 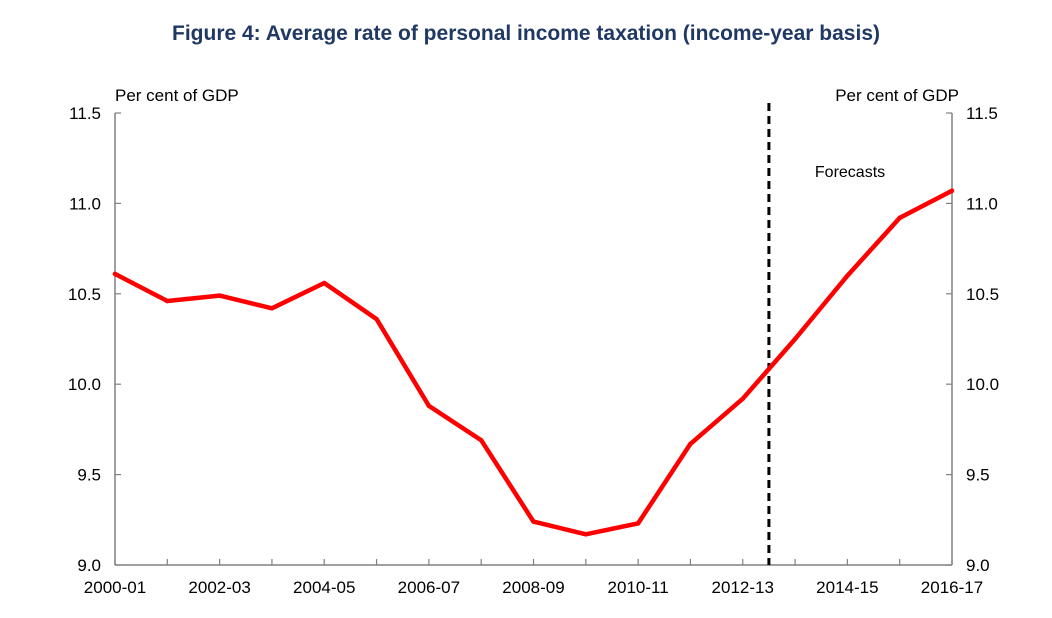 I want to click on y-tick-label-left: 11.5, so click(x=85, y=113).